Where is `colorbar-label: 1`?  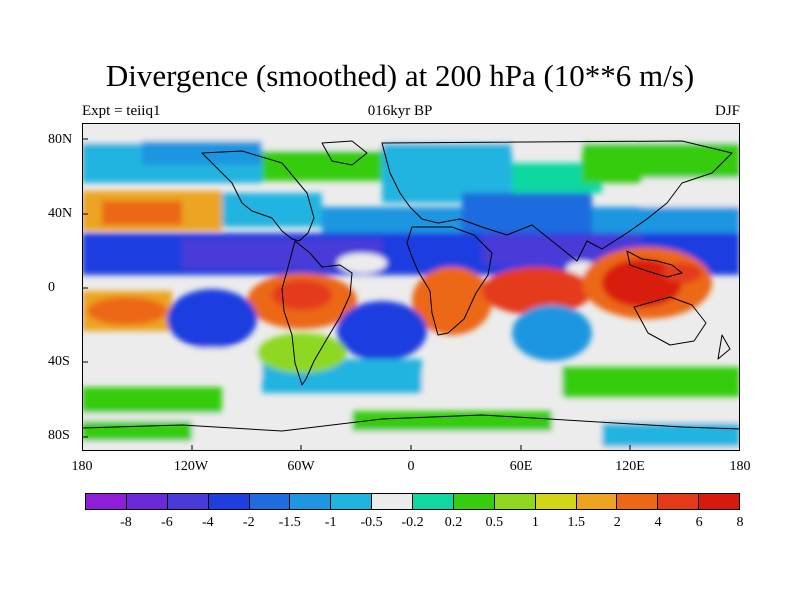
colorbar-label: 1 is located at coordinates (535, 522).